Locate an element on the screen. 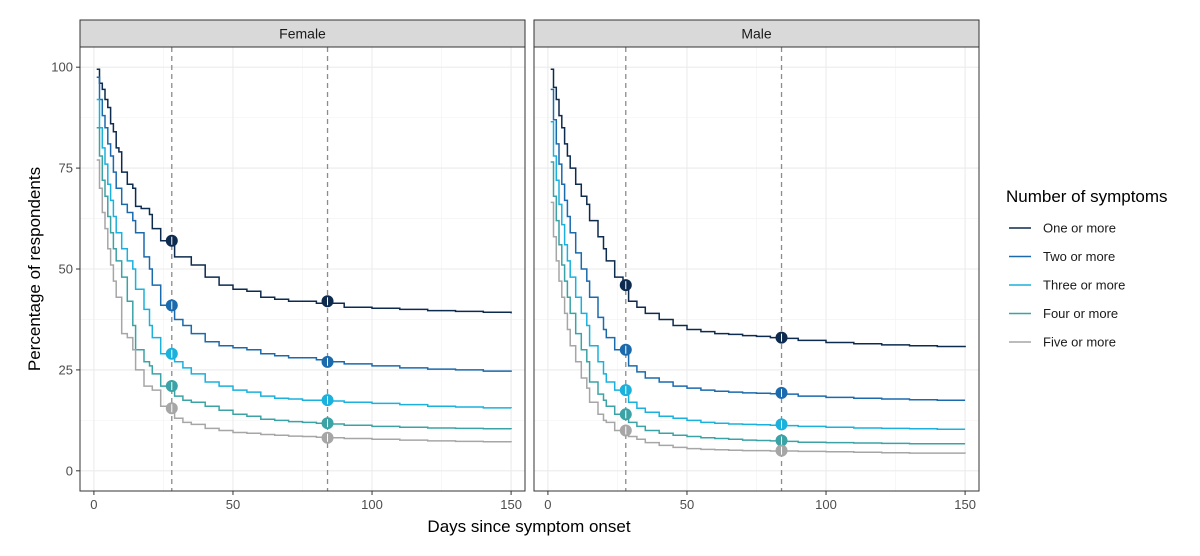  female-x-tick-label: 150 is located at coordinates (511, 504).